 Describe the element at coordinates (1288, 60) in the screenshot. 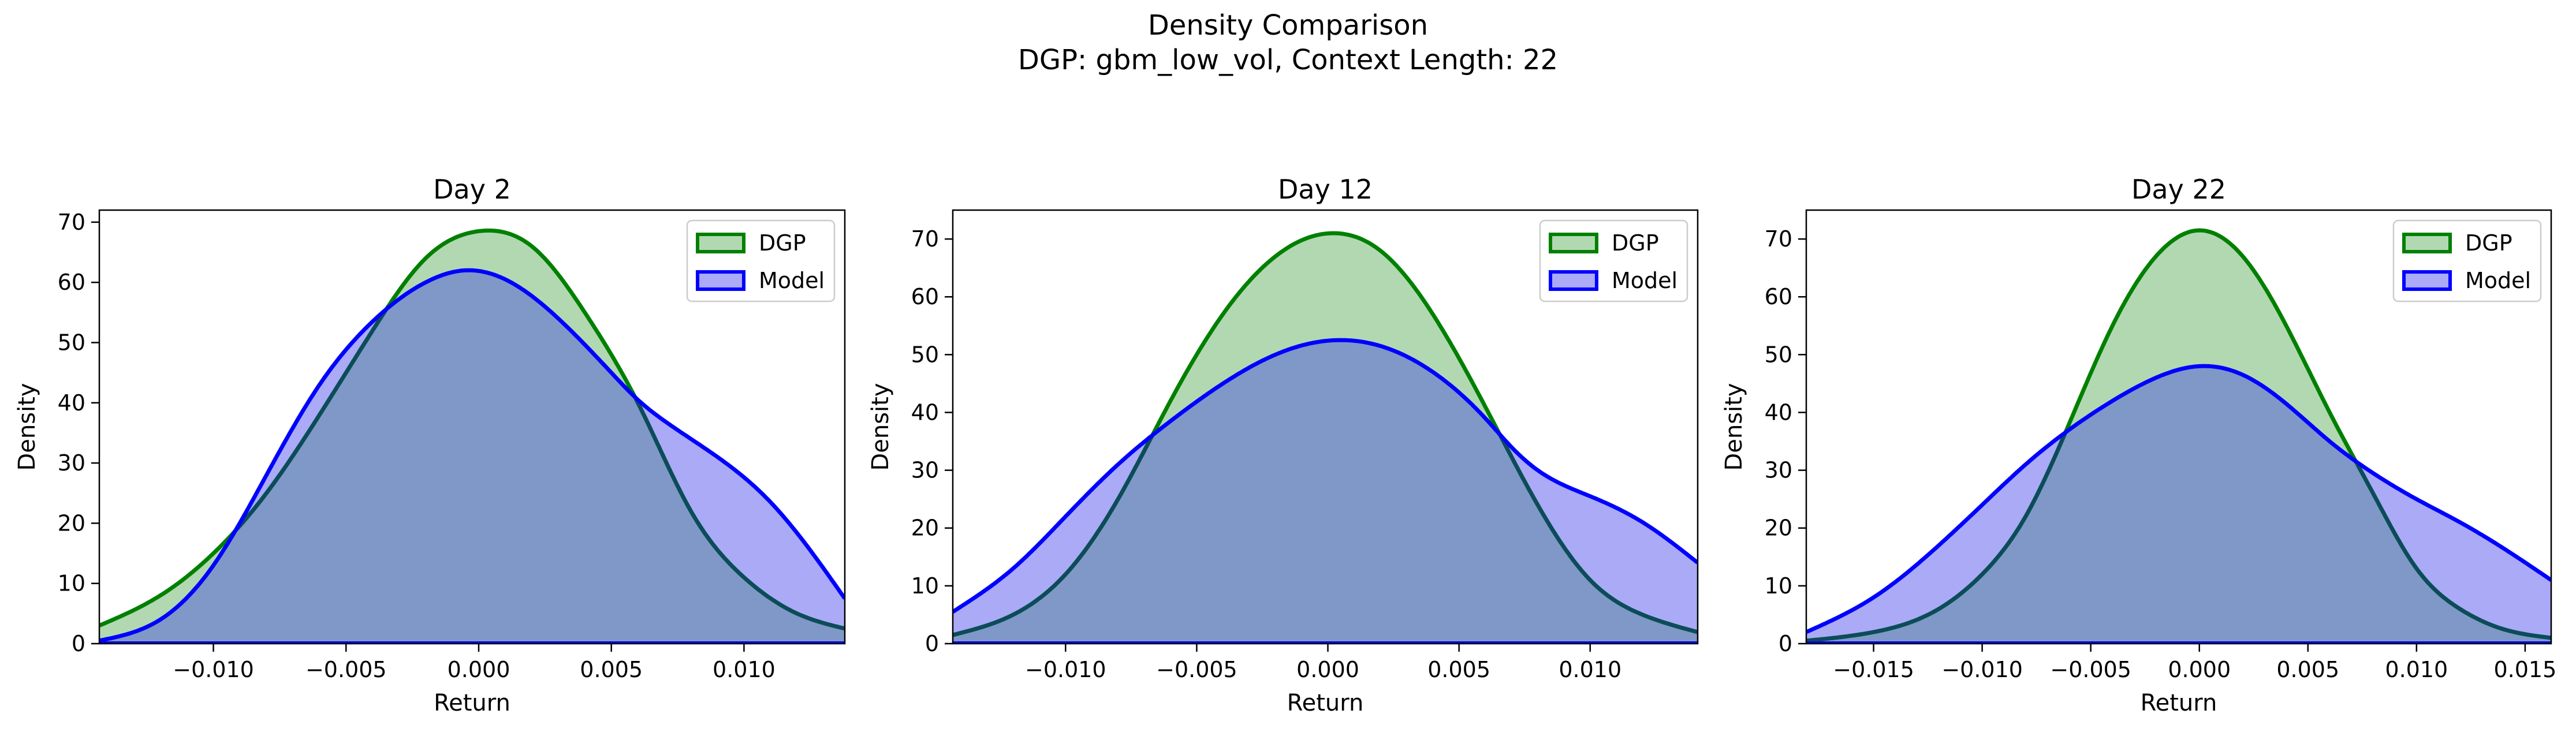

I see `suptitle-line-2: DGP: gbm_low_vol, Context Length: 22` at that location.